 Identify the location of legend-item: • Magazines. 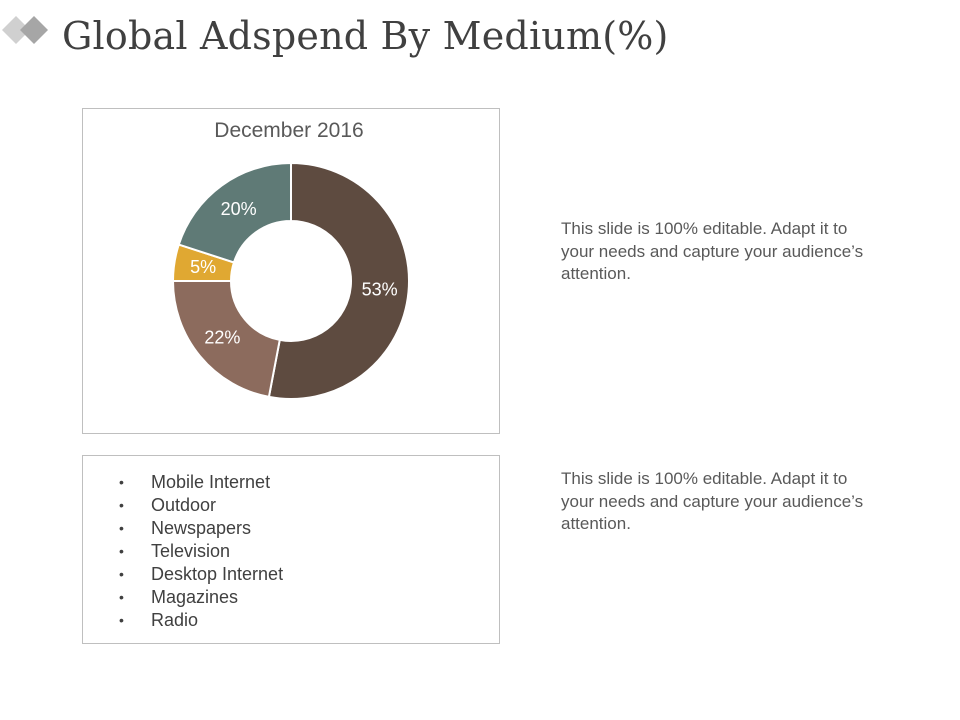
(309, 597).